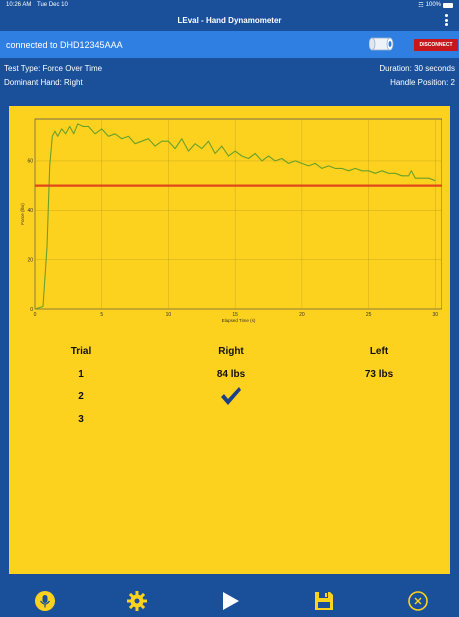 The width and height of the screenshot is (459, 617). I want to click on status-time: 10:26 AM, so click(19, 5).